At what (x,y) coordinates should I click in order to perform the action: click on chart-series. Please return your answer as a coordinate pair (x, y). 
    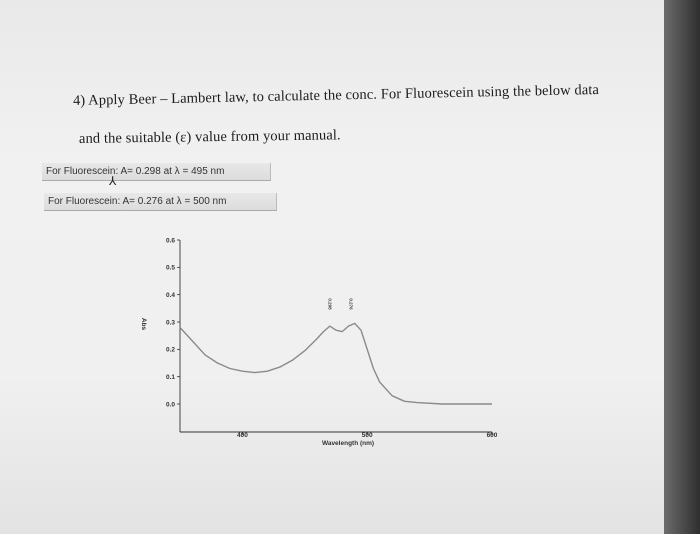
    Looking at the image, I should click on (335, 363).